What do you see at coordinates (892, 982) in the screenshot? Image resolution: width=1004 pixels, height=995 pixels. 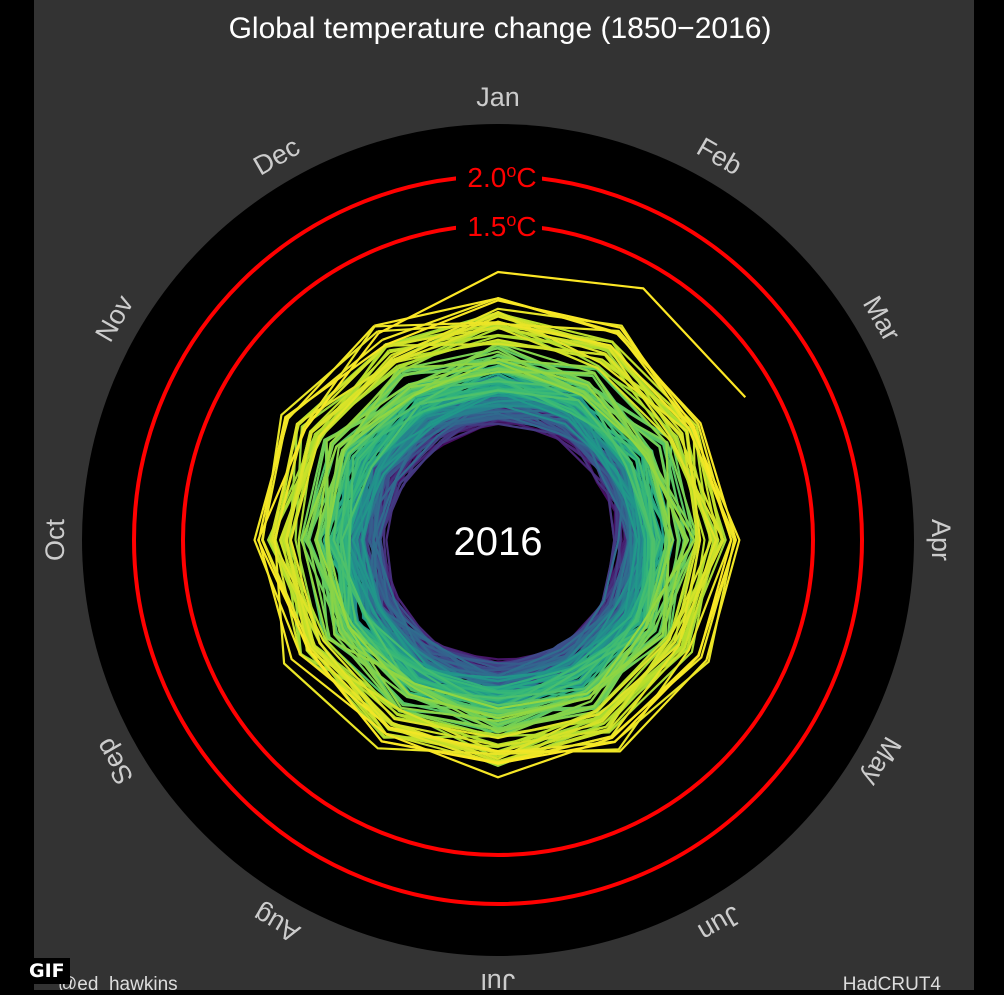 I see `credit-source: HadCRUT4` at bounding box center [892, 982].